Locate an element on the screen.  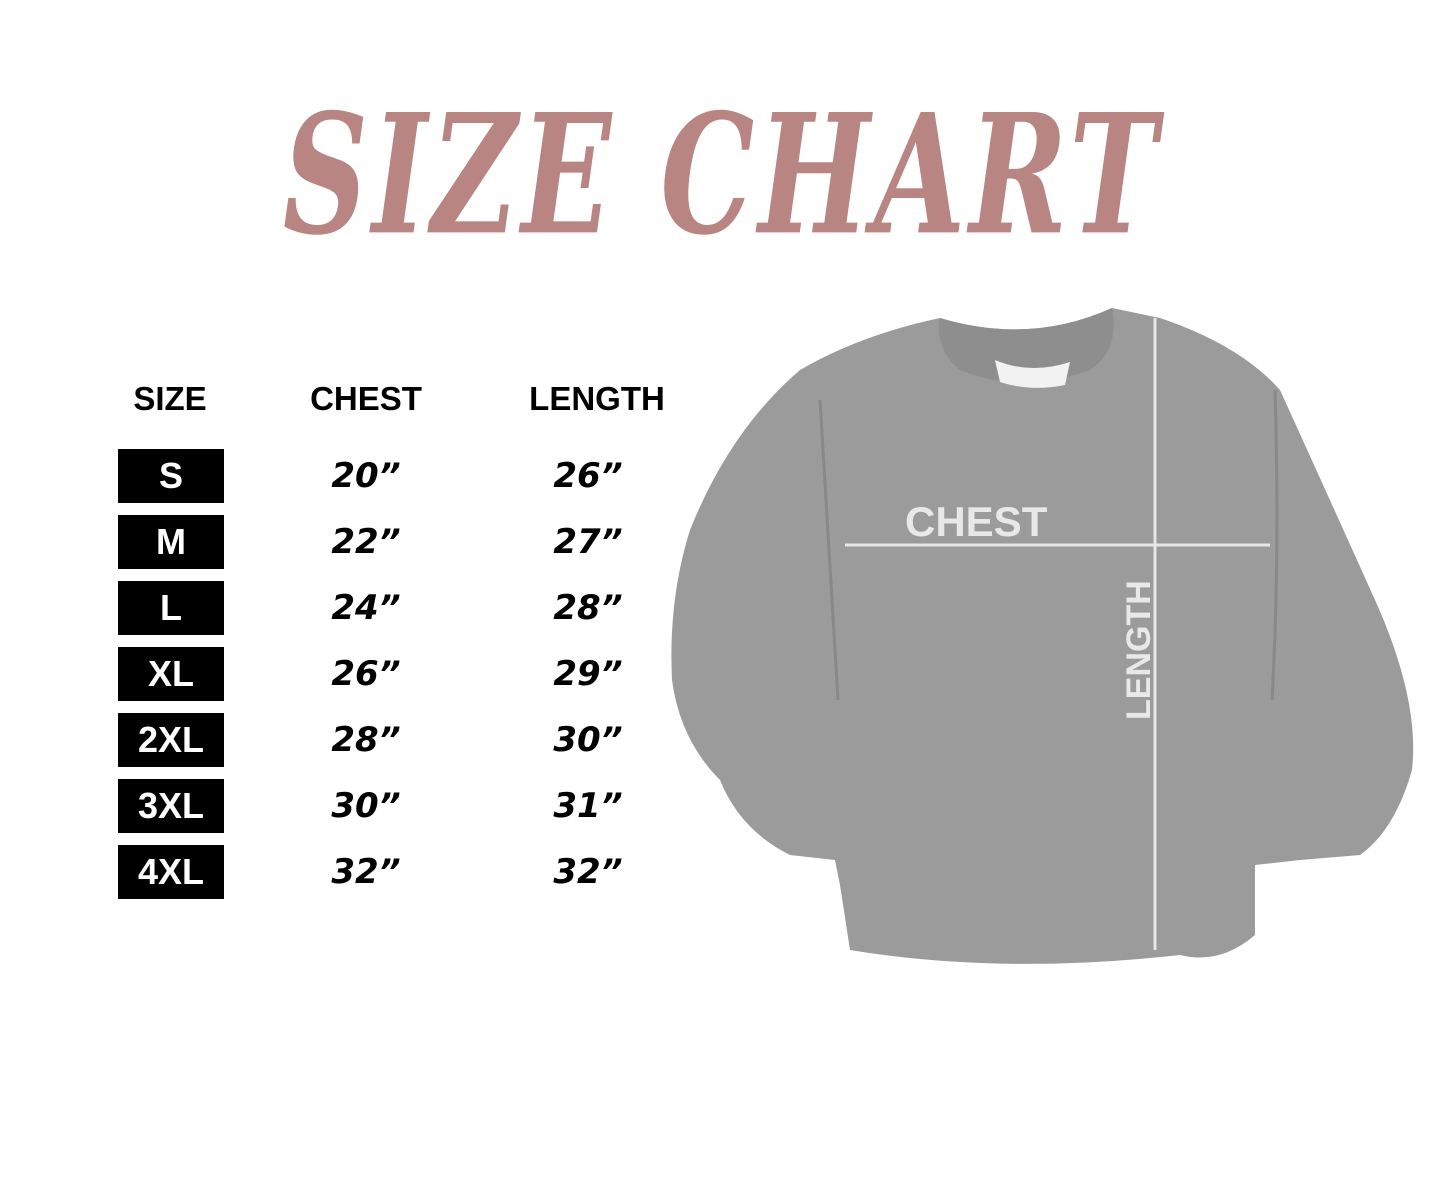
size-label-box: L is located at coordinates (171, 608).